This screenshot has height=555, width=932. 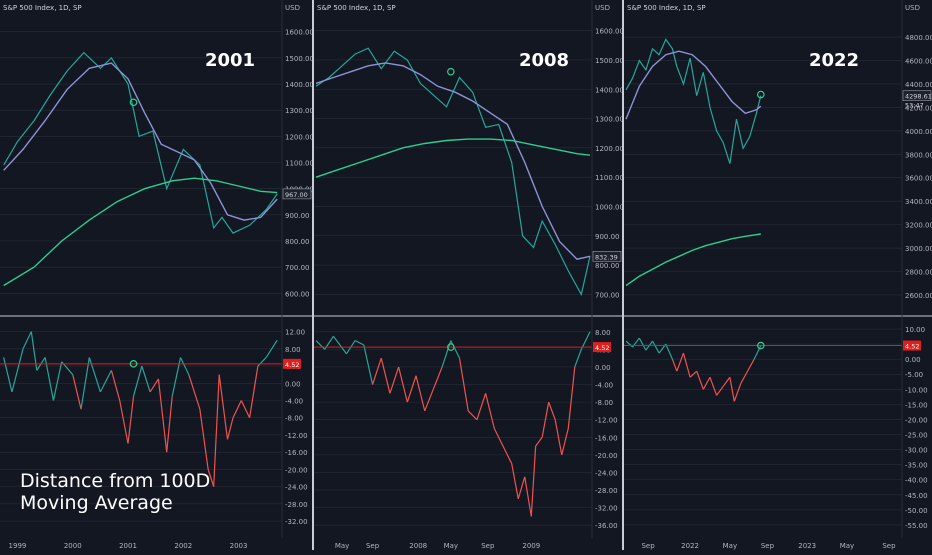 I want to click on x-tick-label: 2008, so click(x=418, y=546).